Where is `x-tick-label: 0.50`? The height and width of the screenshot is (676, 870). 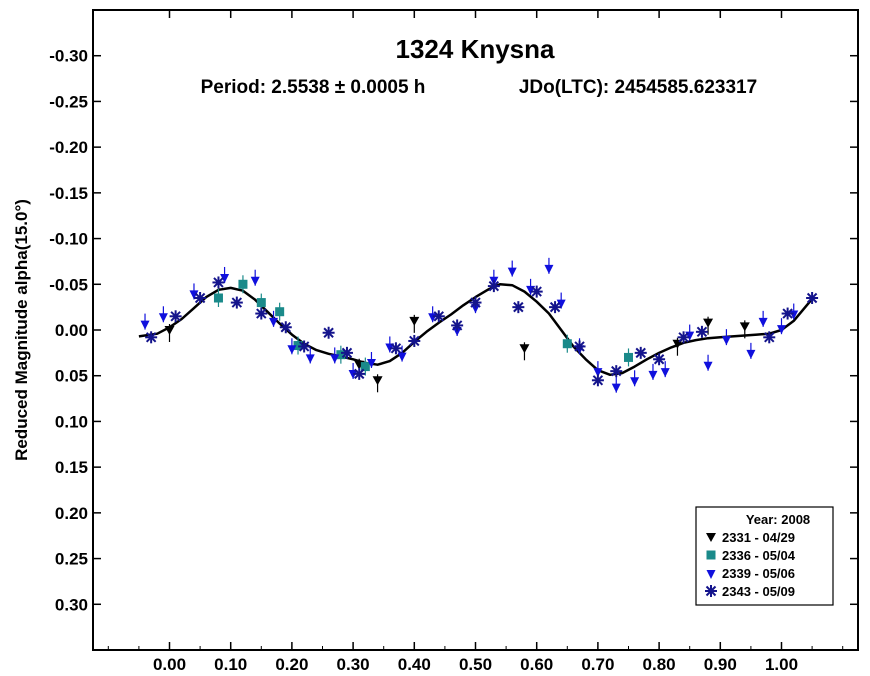
x-tick-label: 0.50 is located at coordinates (475, 664).